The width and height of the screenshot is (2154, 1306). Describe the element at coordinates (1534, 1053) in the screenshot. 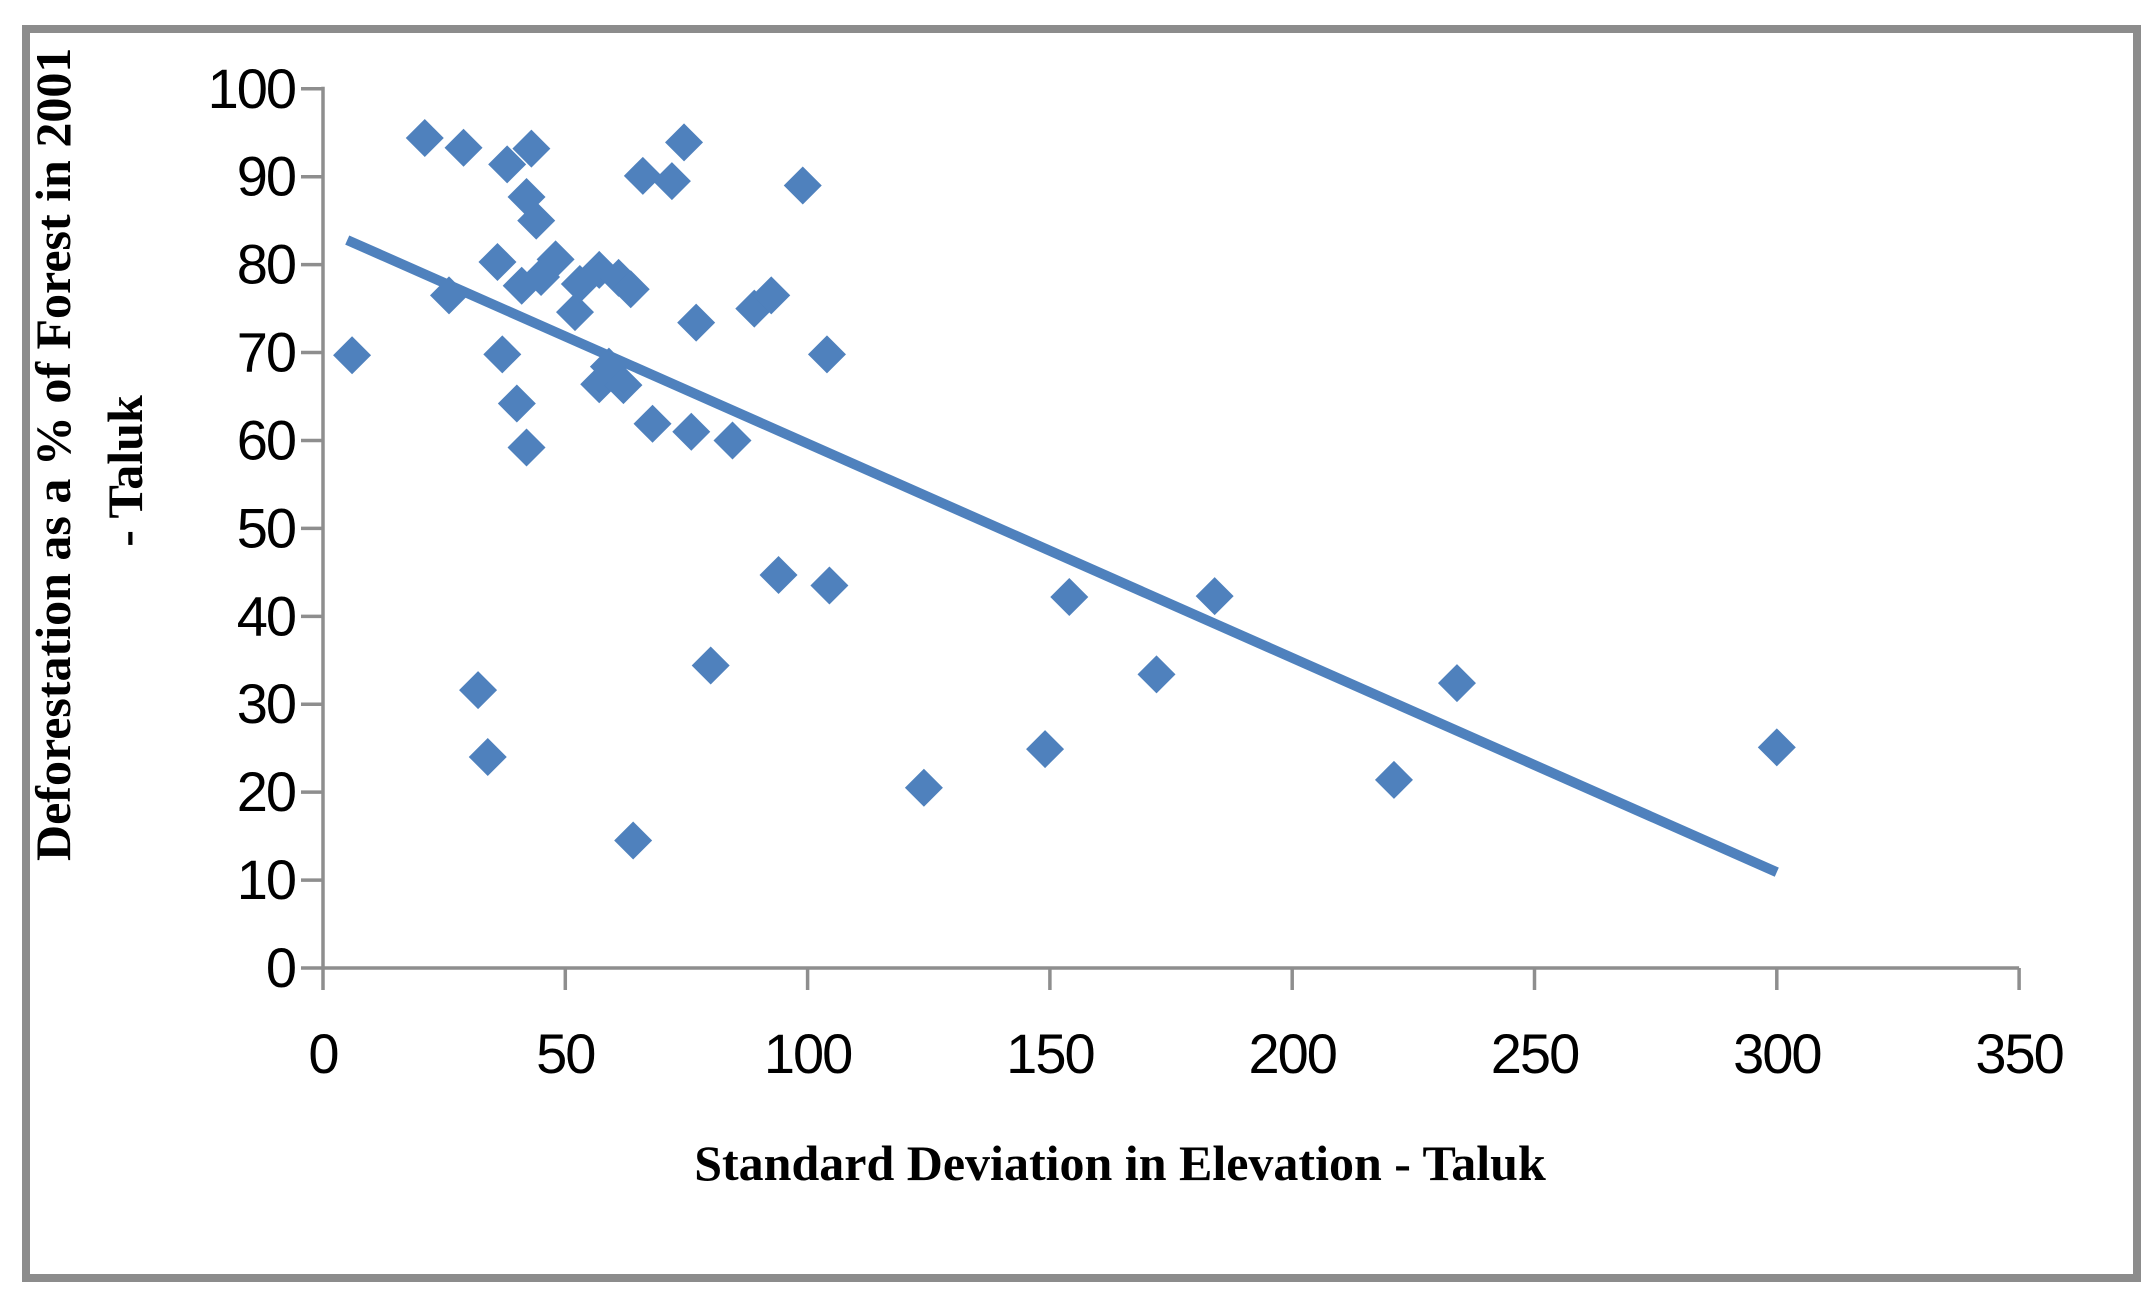

I see `x-tick-label: 250` at that location.